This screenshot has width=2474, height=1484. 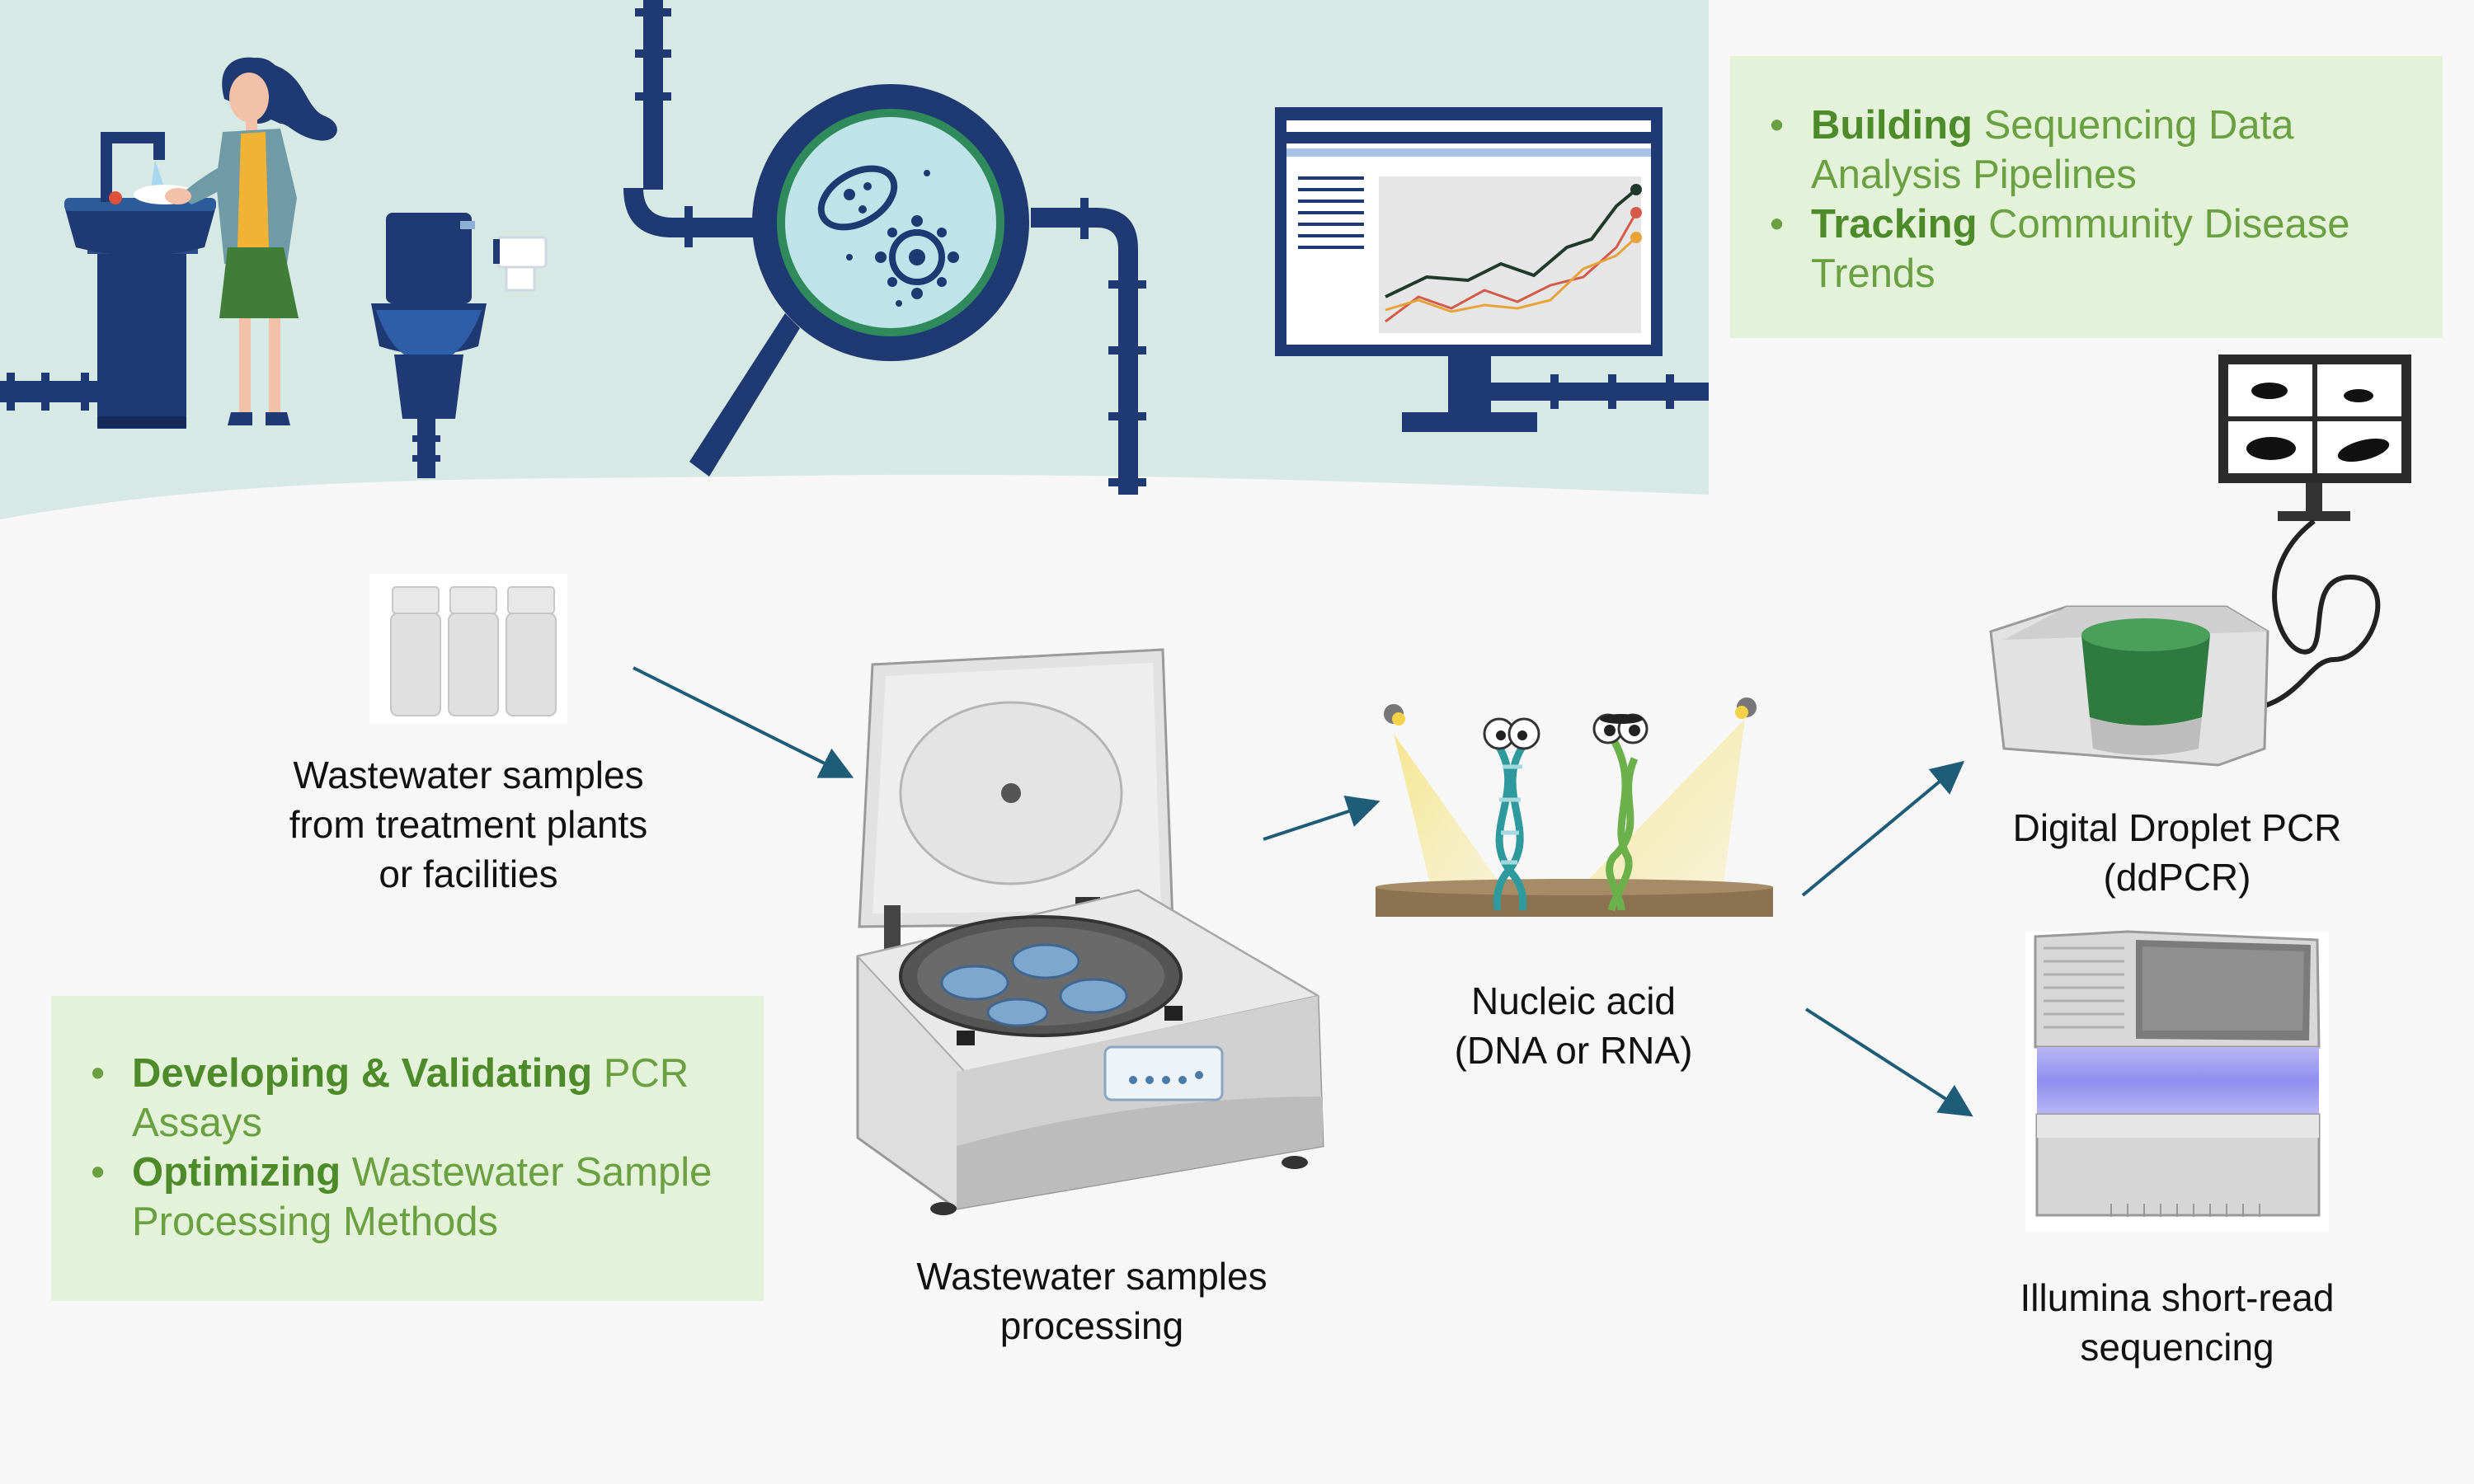 I want to click on arrow-samples-to-processing, so click(x=743, y=722).